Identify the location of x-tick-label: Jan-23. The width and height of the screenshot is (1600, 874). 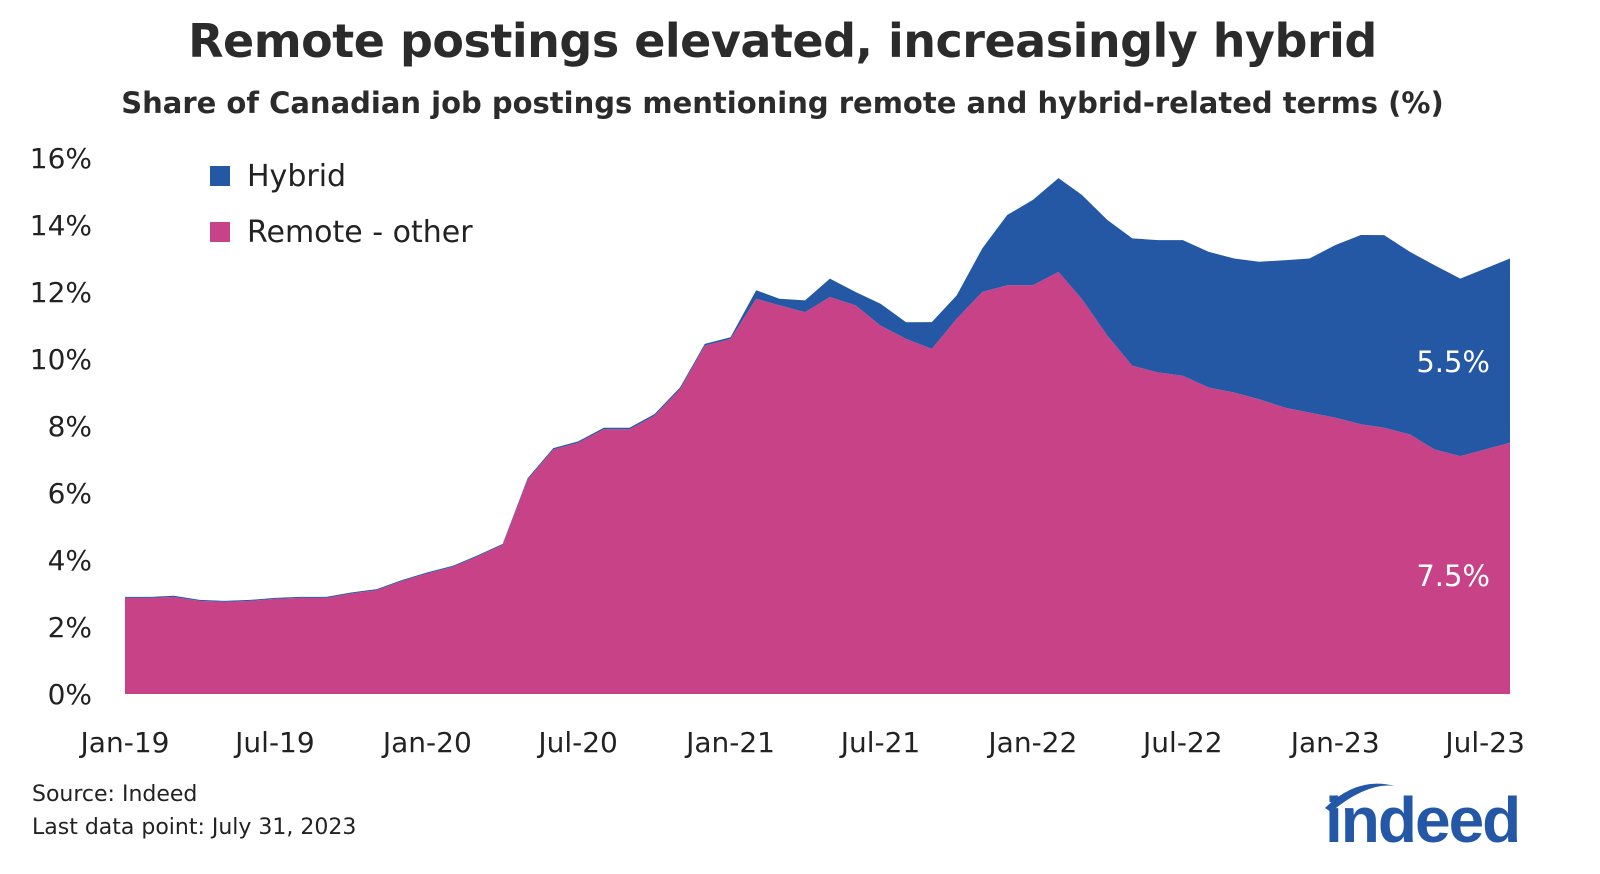
(1334, 742).